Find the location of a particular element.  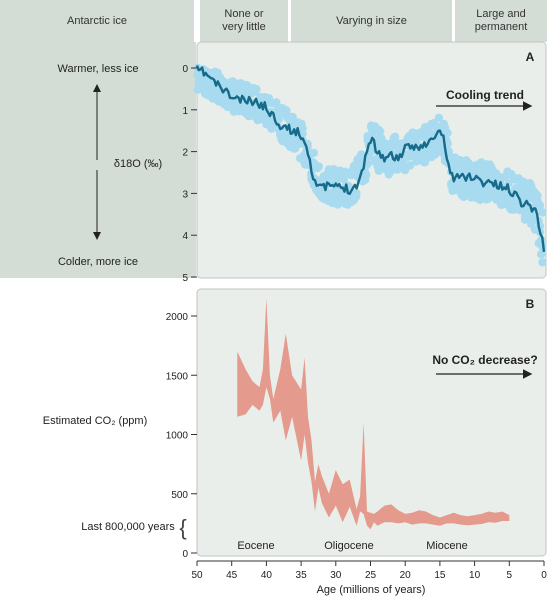

header-ice-large: Large and permanent is located at coordinates (501, 21).